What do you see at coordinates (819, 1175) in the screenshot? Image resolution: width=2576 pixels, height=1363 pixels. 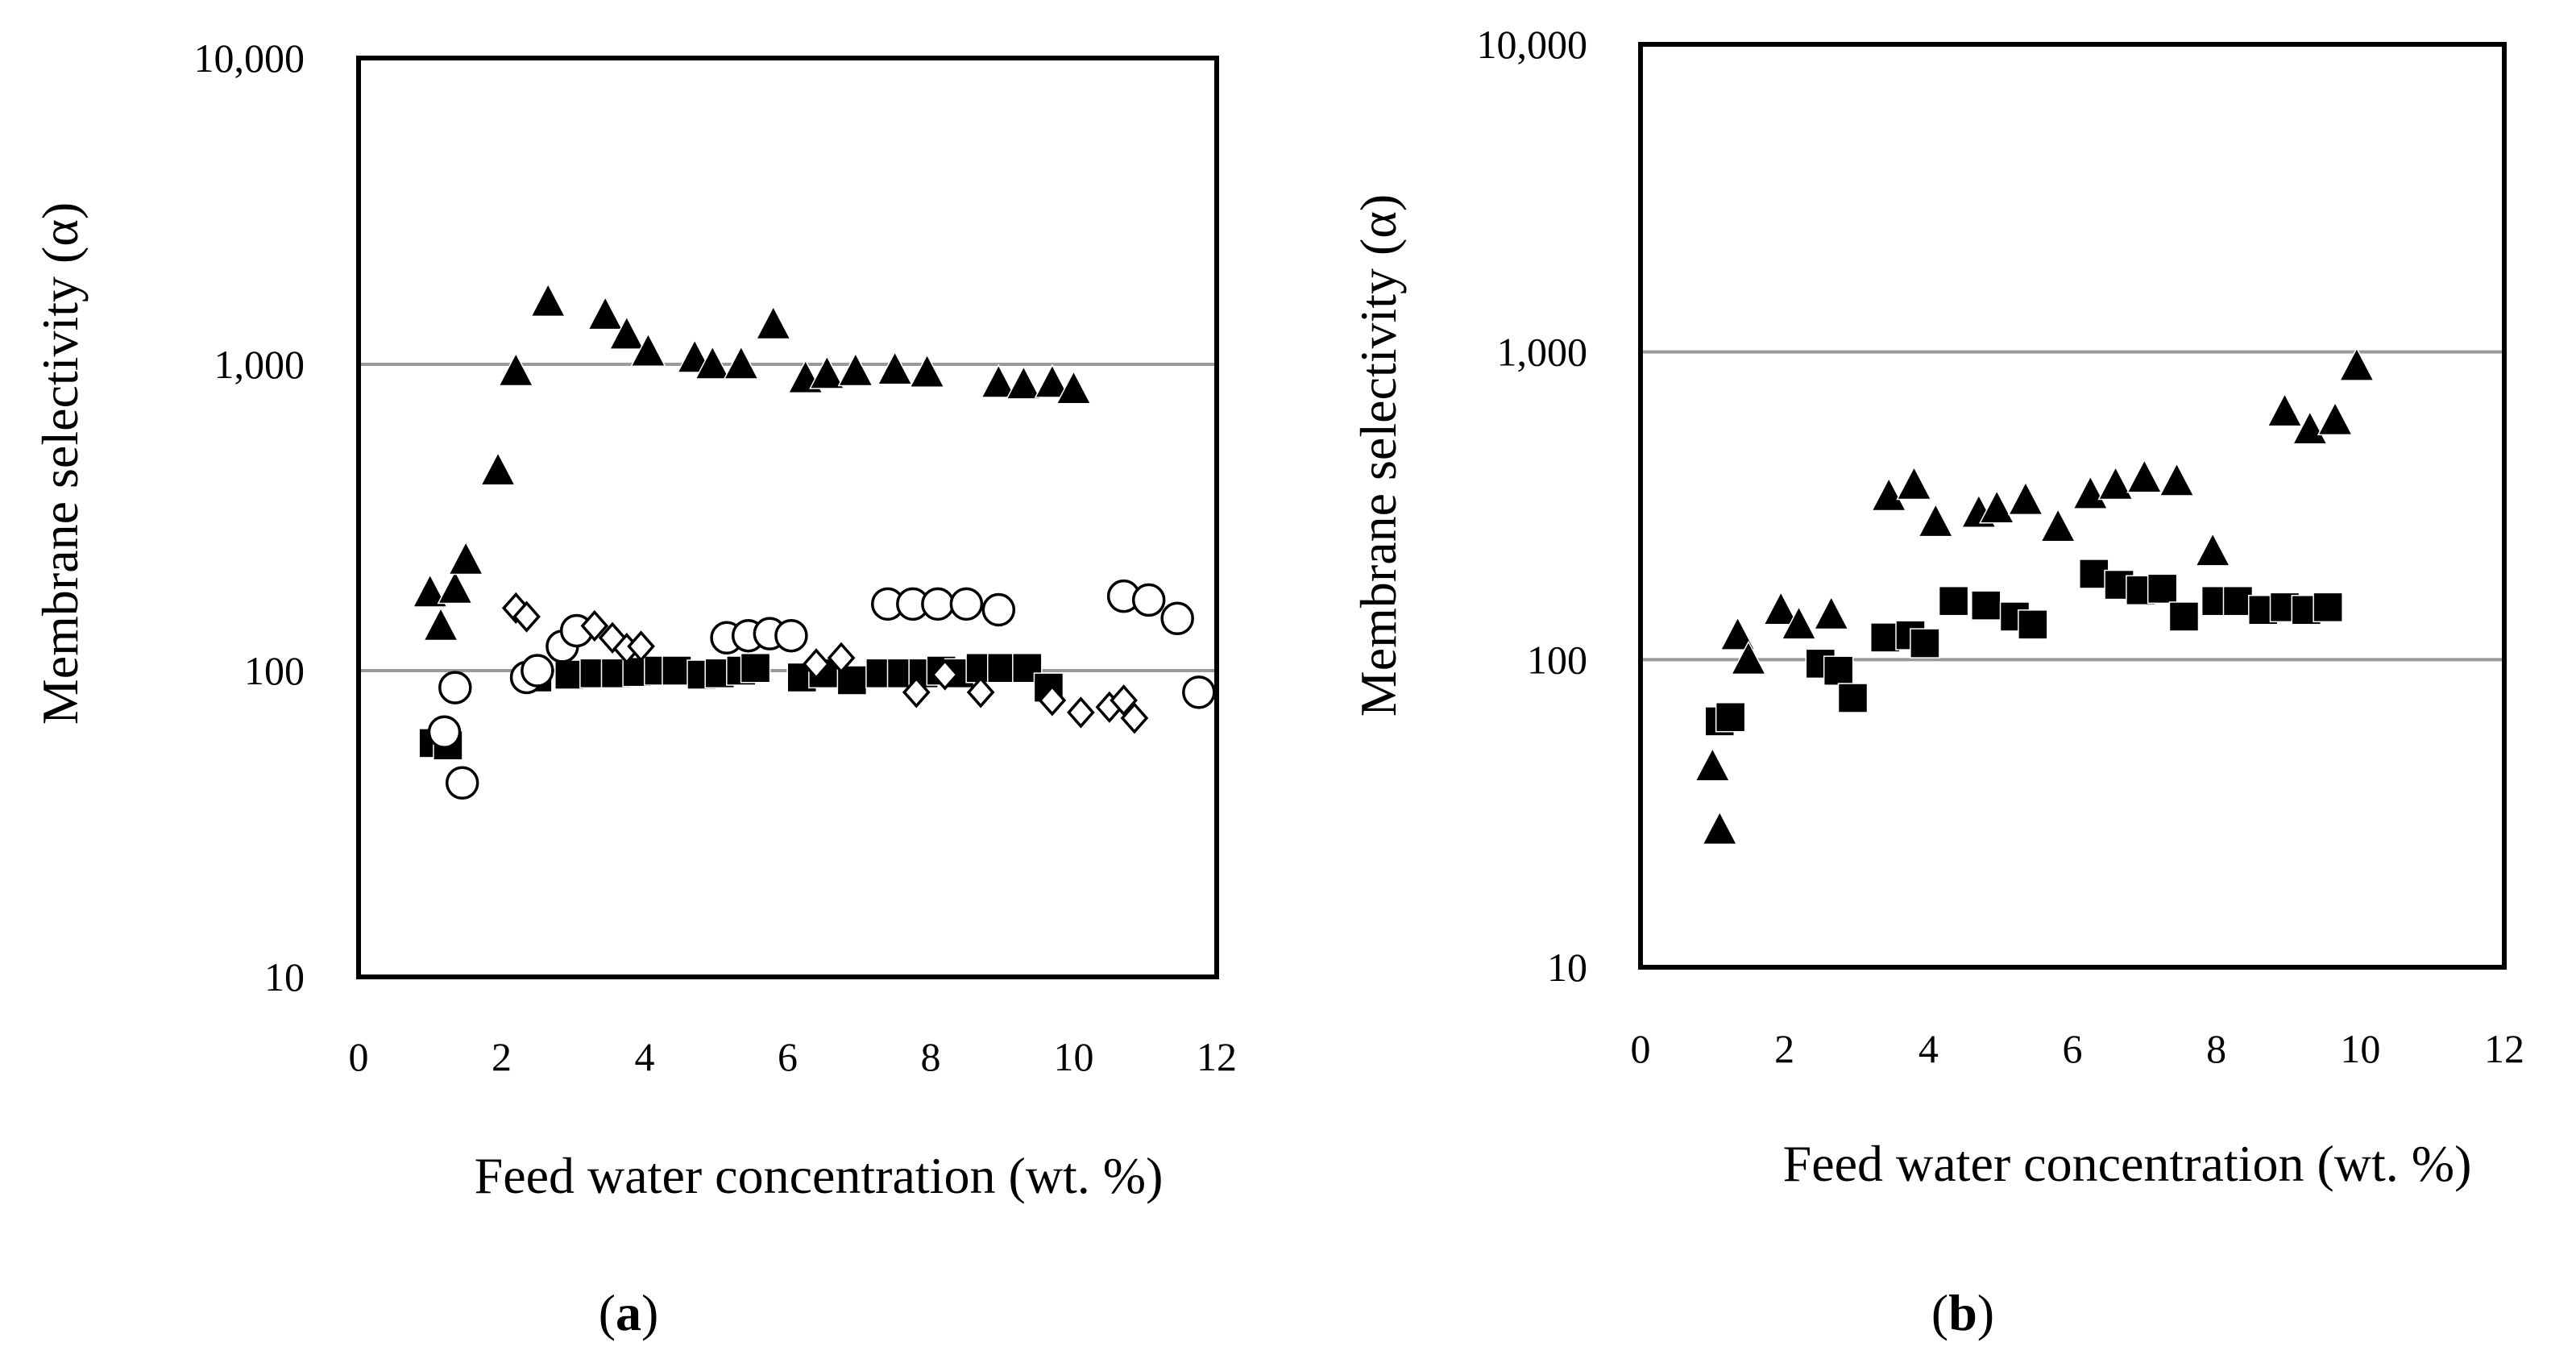 I see `panel-a-x-axis-label: Feed water concentration (wt. %)` at bounding box center [819, 1175].